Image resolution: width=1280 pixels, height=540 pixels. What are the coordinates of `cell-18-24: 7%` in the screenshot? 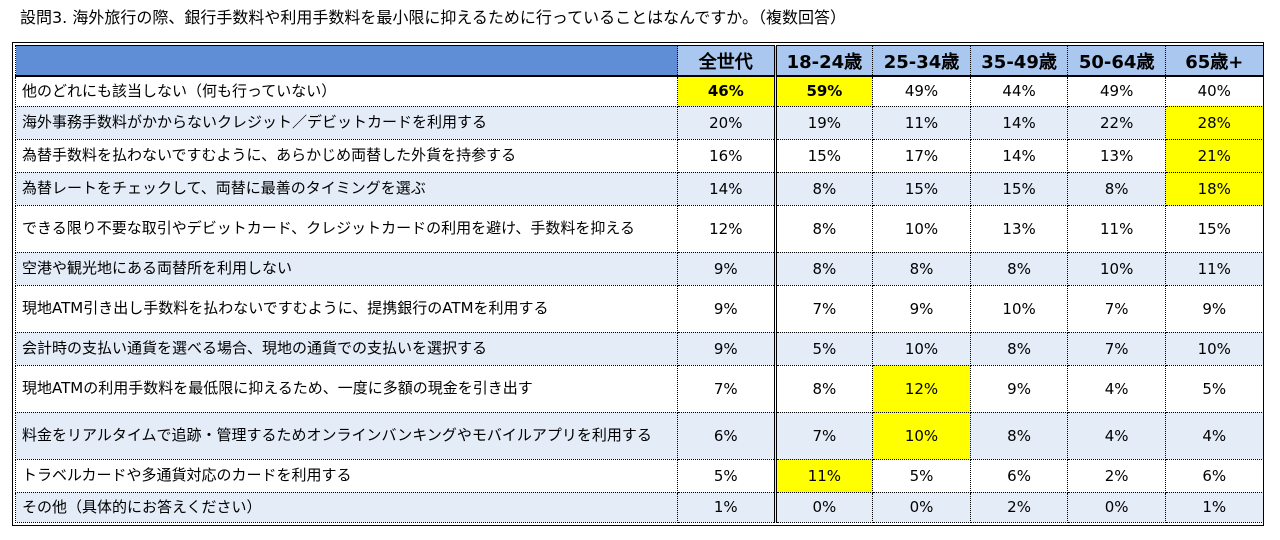 It's located at (824, 435).